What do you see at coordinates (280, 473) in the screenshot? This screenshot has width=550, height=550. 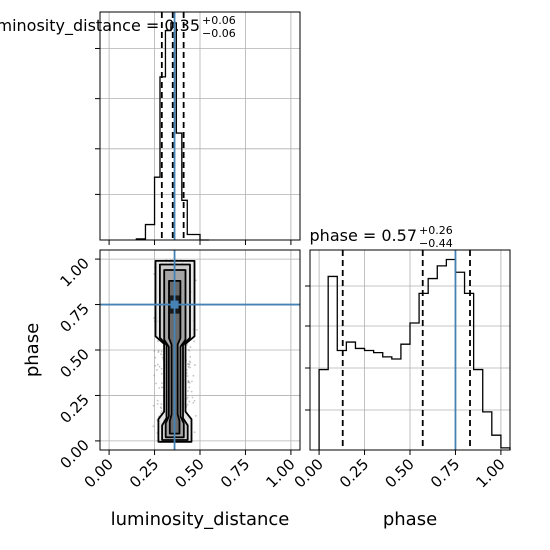 I see `joint-x-tick-label-4: 1.00` at bounding box center [280, 473].